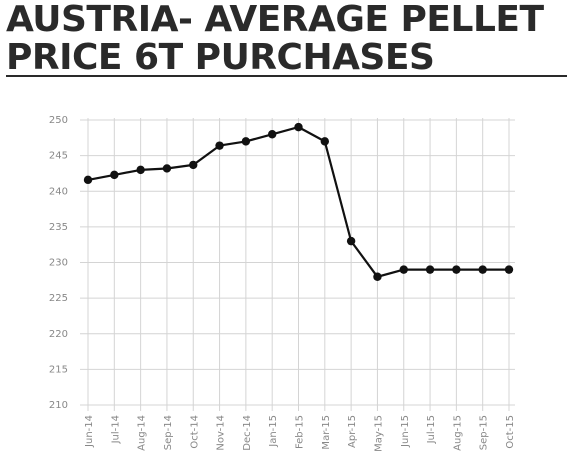 This screenshot has width=567, height=453. Describe the element at coordinates (431, 429) in the screenshot. I see `x-tick-label: Jul-15` at that location.